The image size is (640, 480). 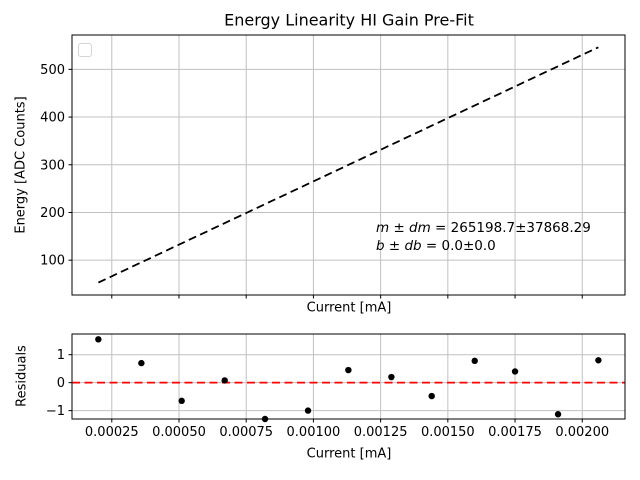 I want to click on x-tick-label: 0.00075, so click(x=246, y=432).